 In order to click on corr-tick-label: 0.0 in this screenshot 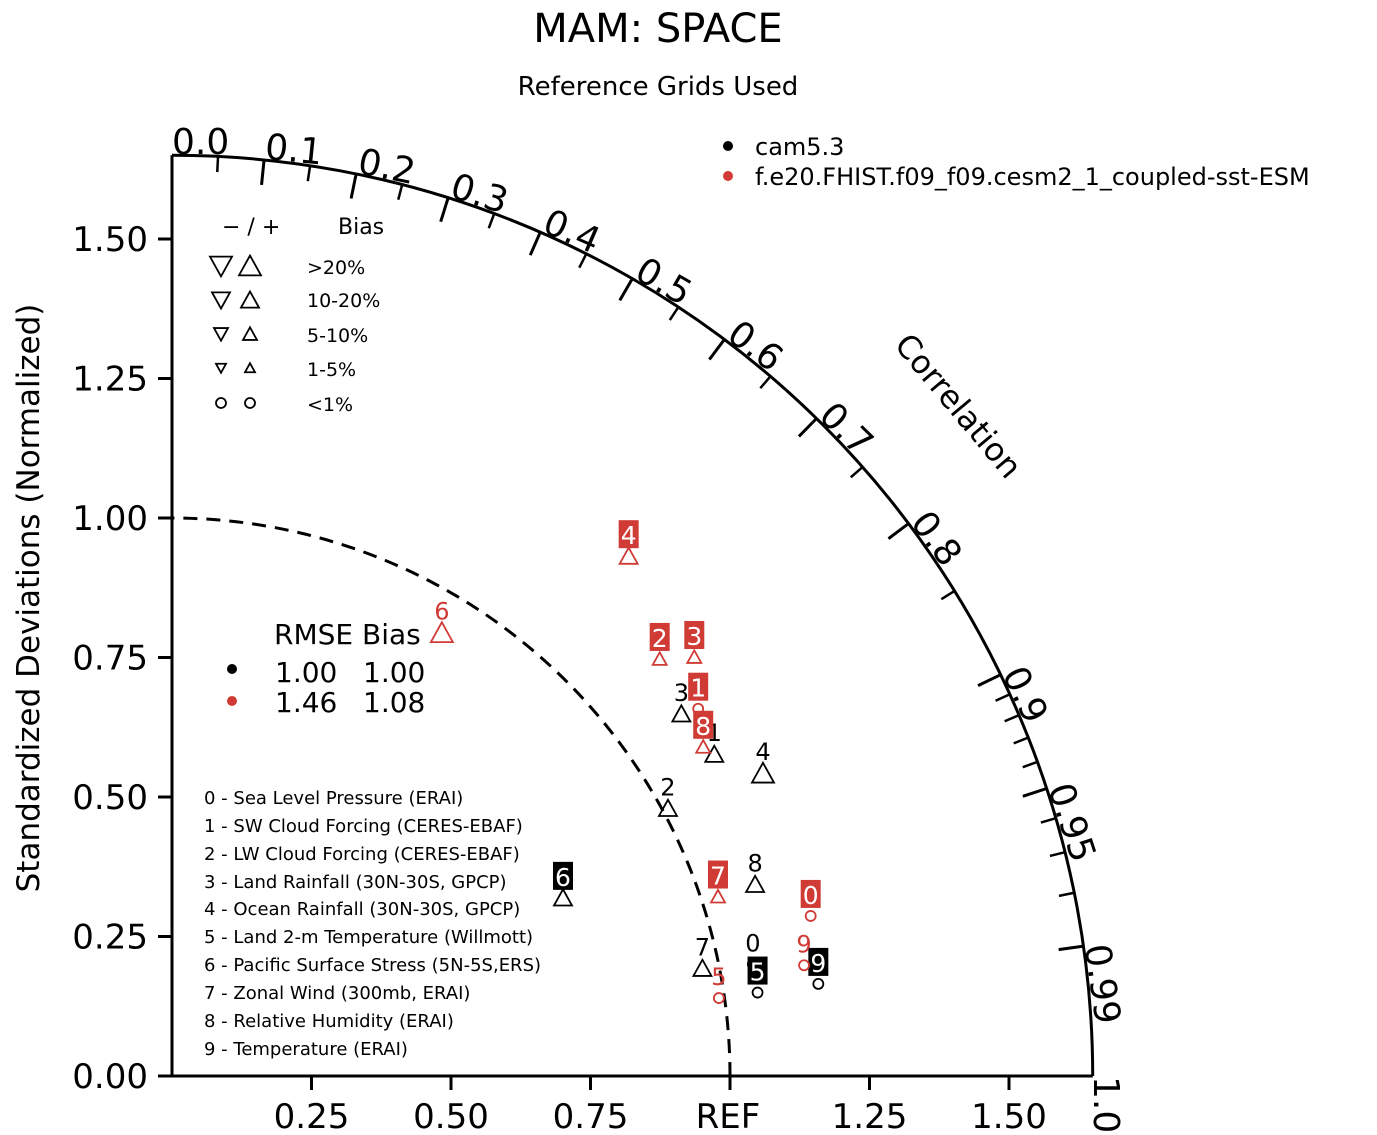, I will do `click(200, 142)`.